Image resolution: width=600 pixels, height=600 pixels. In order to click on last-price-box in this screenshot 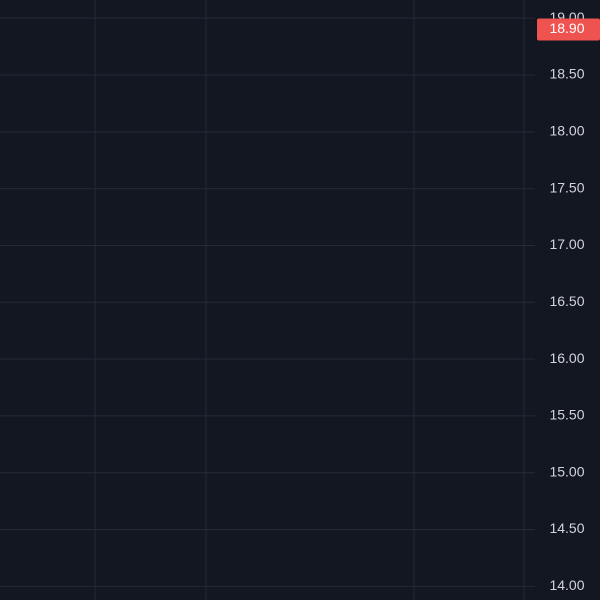, I will do `click(568, 29)`.